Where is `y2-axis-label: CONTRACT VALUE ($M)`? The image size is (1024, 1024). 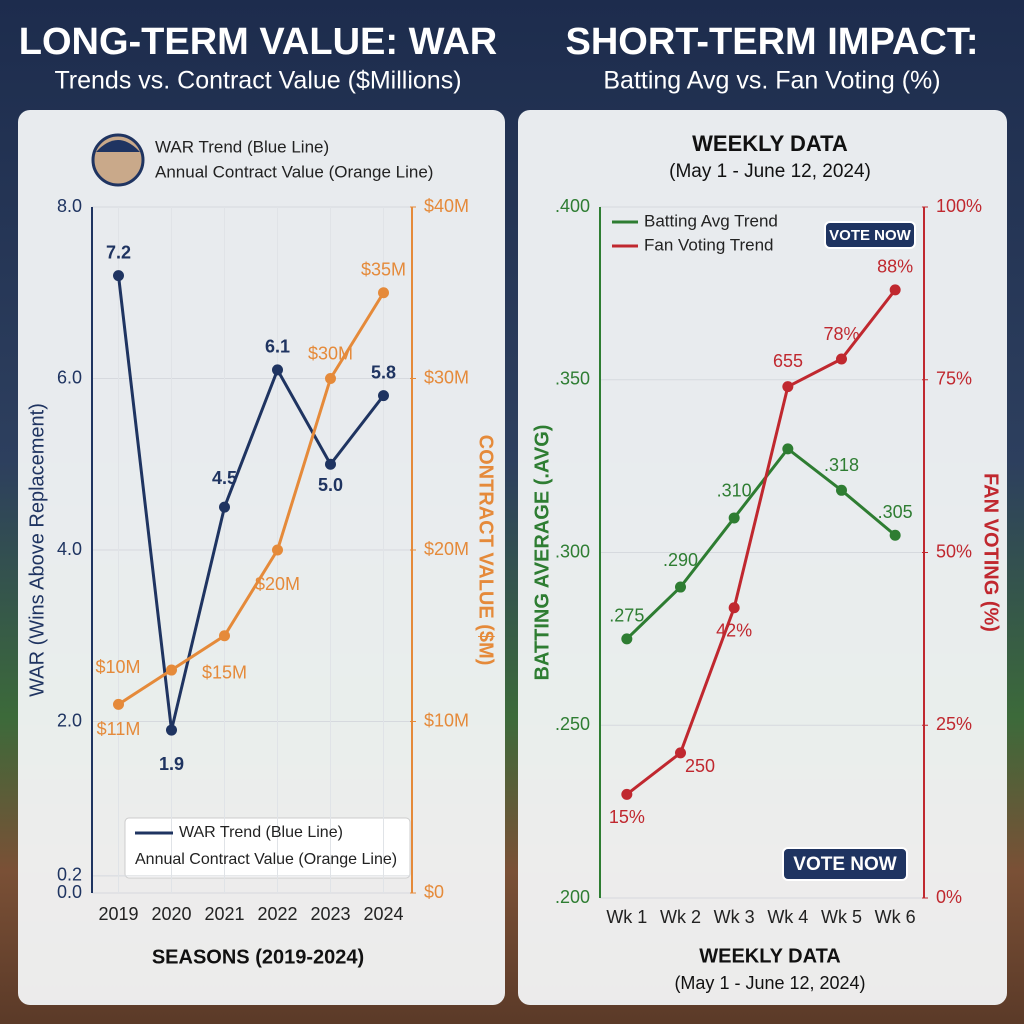
y2-axis-label: CONTRACT VALUE ($M) is located at coordinates (486, 550).